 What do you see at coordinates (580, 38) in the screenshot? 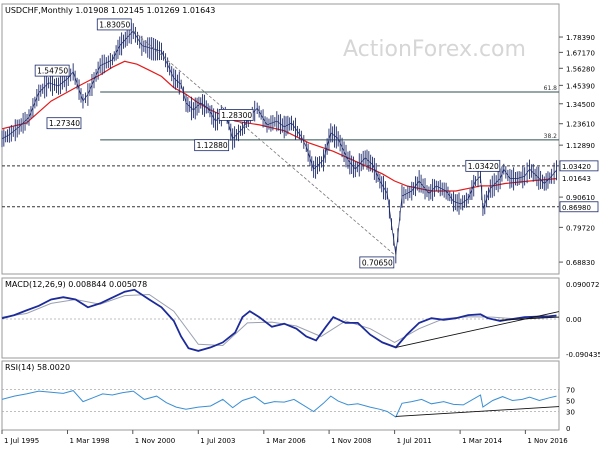
I see `price-y-tick-label: 1.78390` at bounding box center [580, 38].